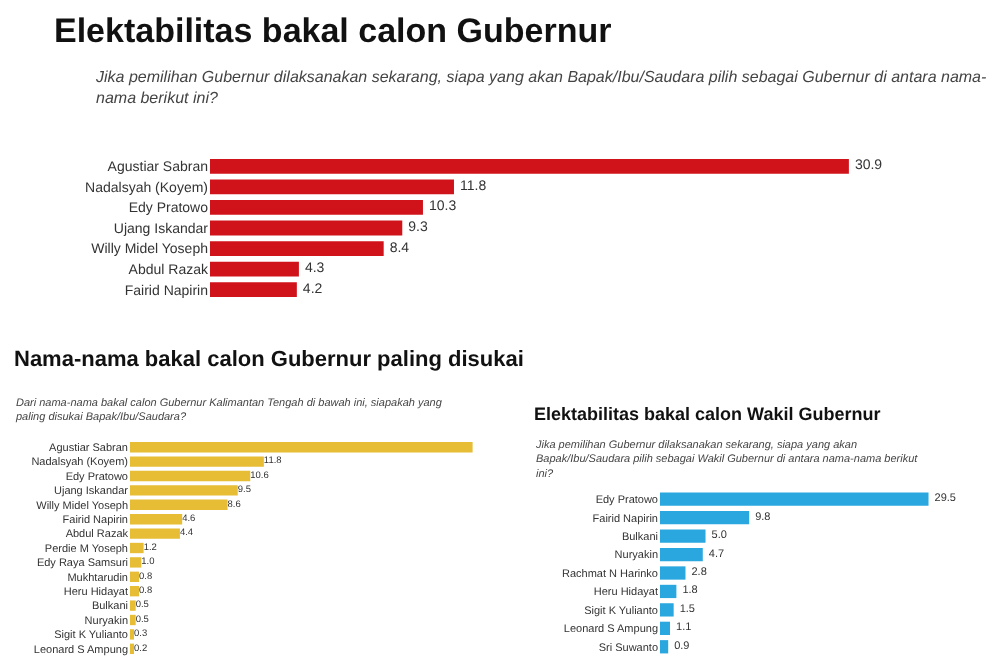 The image size is (1000, 666). What do you see at coordinates (333, 31) in the screenshot?
I see `chart-title: Elektabilitas bakal calon Gubernur` at bounding box center [333, 31].